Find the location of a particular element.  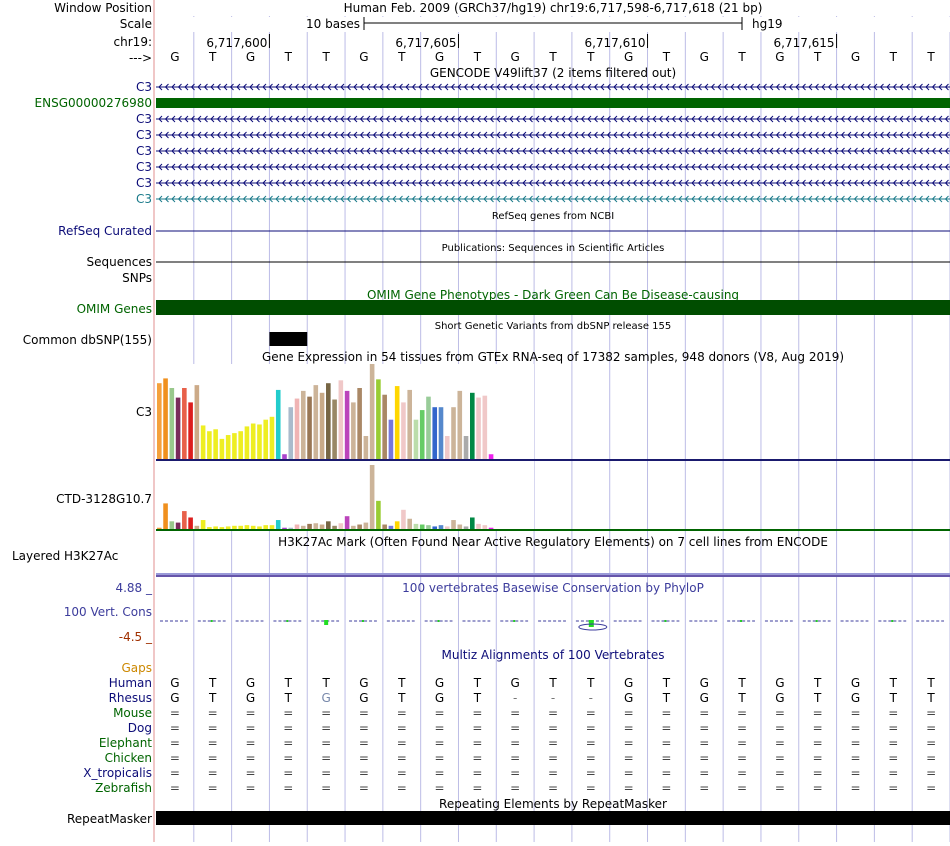

h3k27ac-signal is located at coordinates (553, 574).